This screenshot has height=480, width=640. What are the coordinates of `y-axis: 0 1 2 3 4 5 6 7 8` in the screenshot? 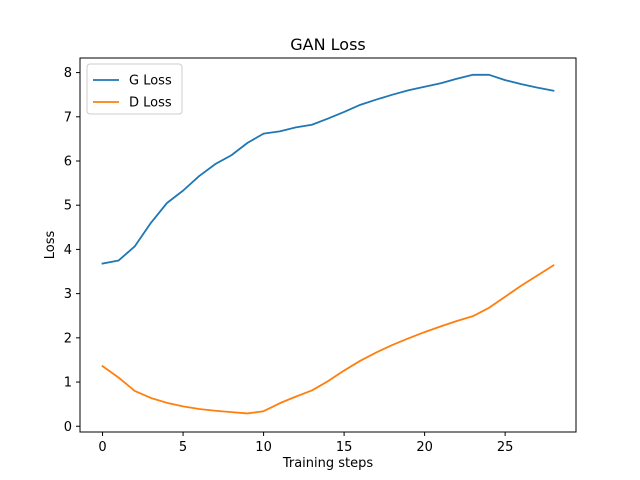 It's located at (72, 250).